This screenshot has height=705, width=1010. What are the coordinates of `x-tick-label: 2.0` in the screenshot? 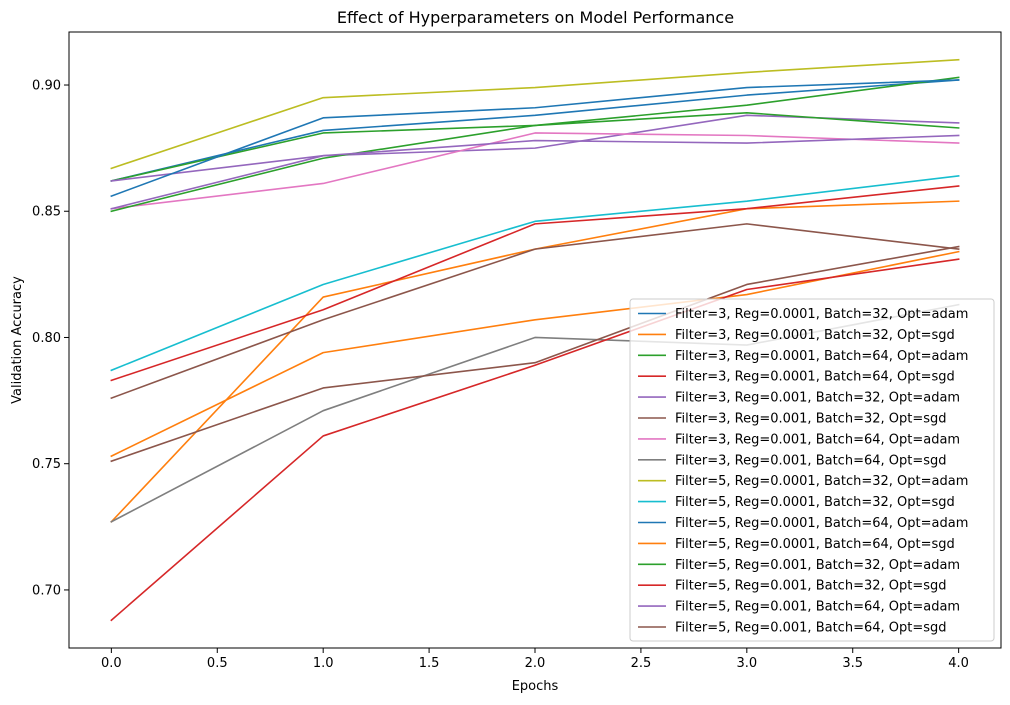 It's located at (535, 663).